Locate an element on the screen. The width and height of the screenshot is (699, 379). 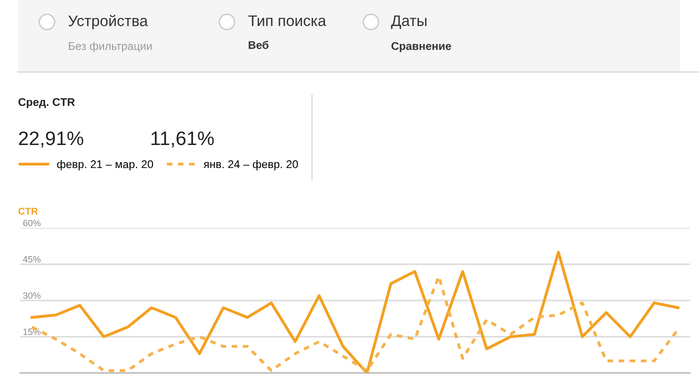
text: Тип поиска is located at coordinates (287, 20).